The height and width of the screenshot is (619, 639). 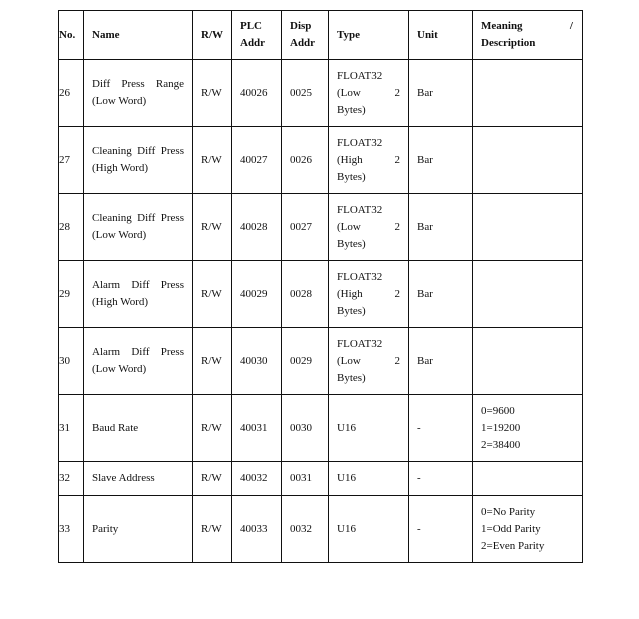 I want to click on cell-plc-addr: 40029, so click(x=256, y=294).